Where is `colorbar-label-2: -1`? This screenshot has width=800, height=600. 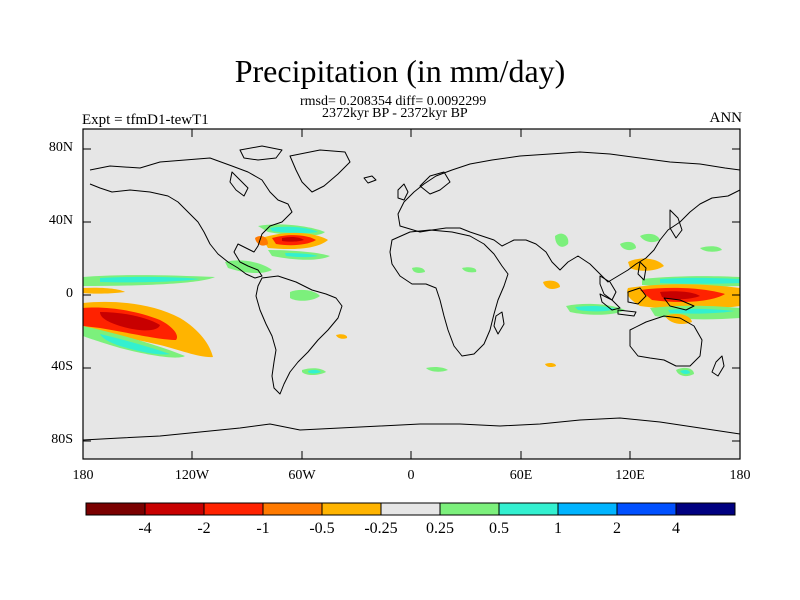
colorbar-label-2: -1 is located at coordinates (263, 528).